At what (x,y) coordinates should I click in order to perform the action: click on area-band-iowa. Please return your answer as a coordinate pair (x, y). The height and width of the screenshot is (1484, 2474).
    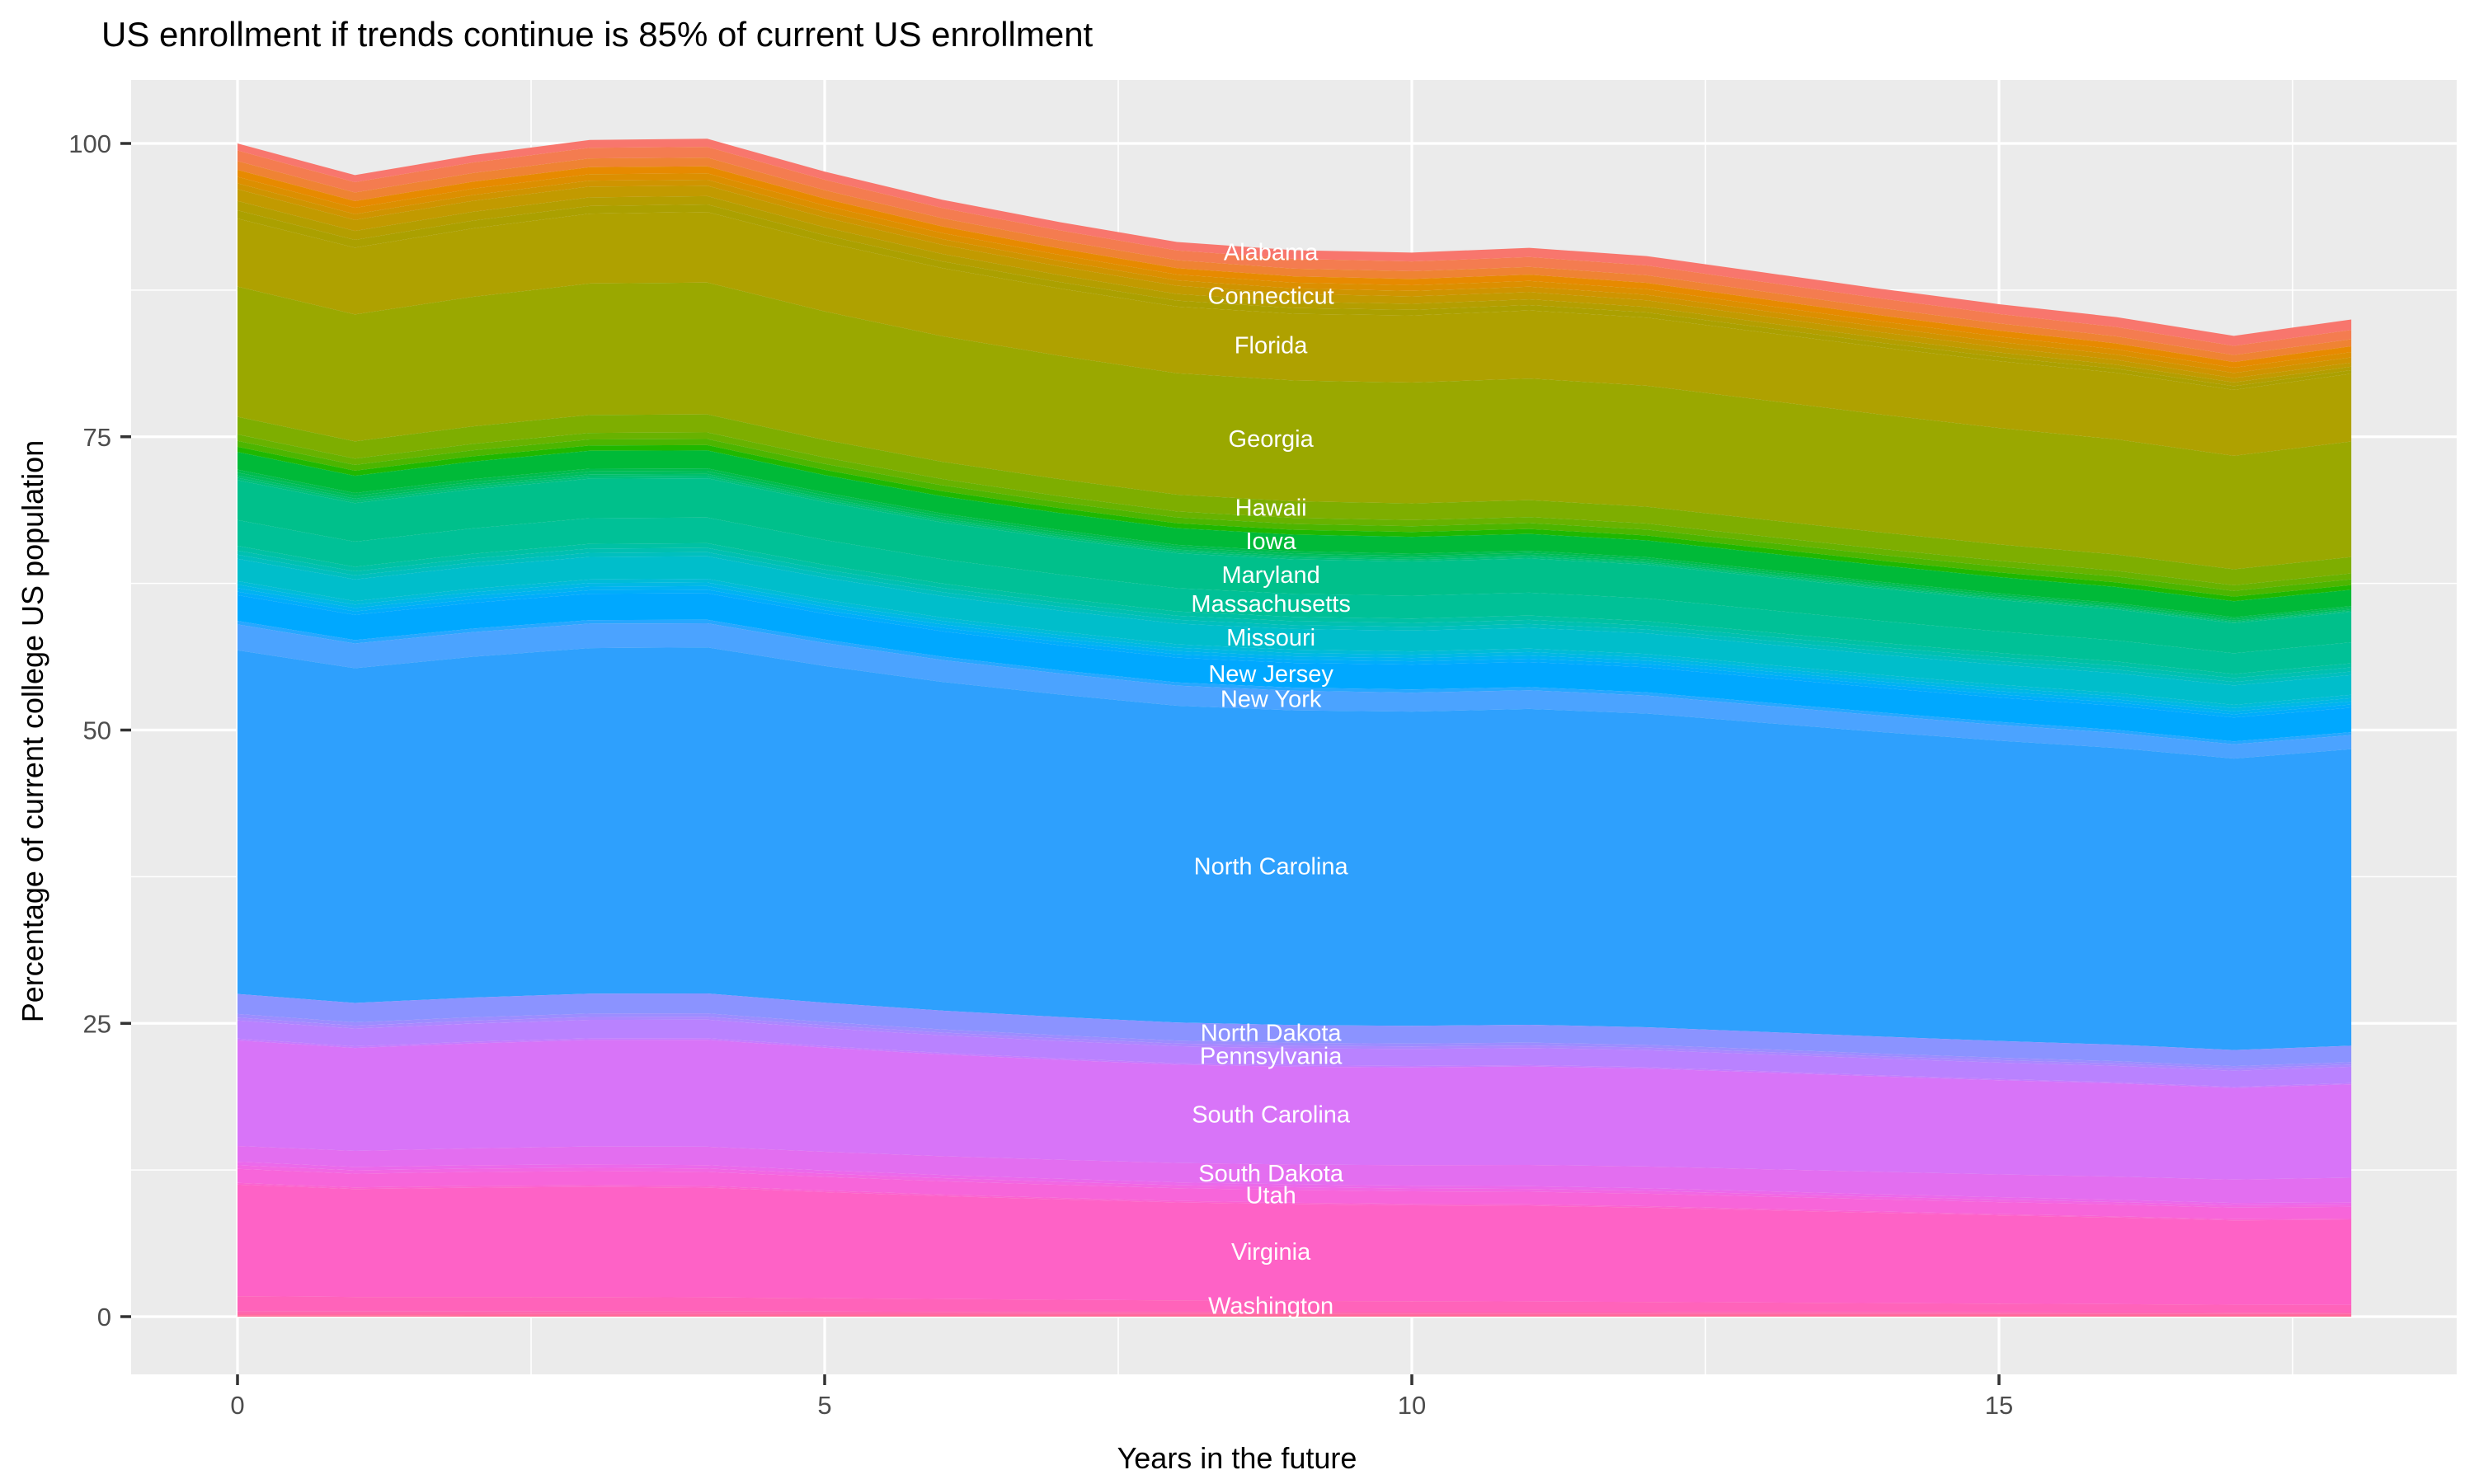
    Looking at the image, I should click on (1295, 534).